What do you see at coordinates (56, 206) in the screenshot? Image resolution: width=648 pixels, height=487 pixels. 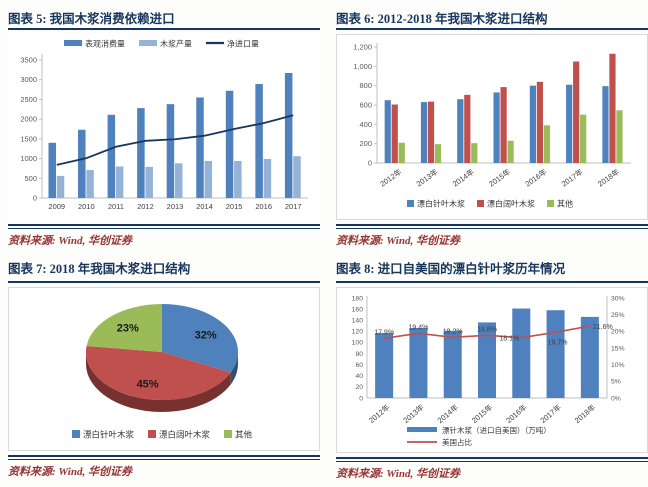 I see `svg-text: 2009` at bounding box center [56, 206].